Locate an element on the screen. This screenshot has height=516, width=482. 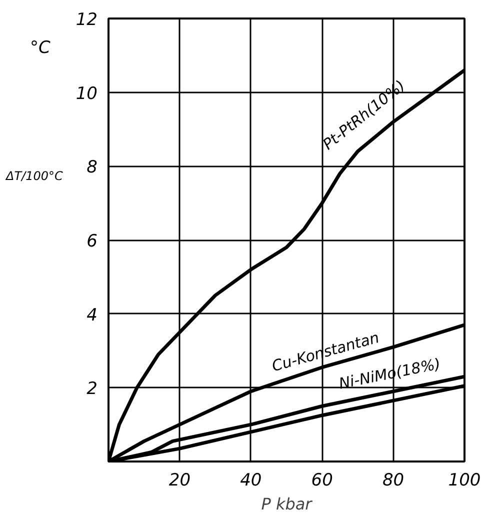
y-tick-label: 10 is located at coordinates (87, 94).